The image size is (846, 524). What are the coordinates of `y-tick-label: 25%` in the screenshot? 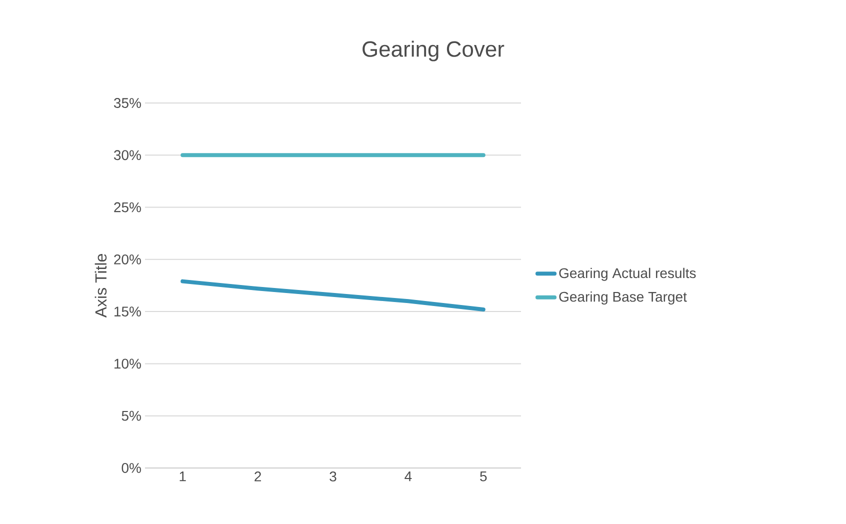 It's located at (127, 207).